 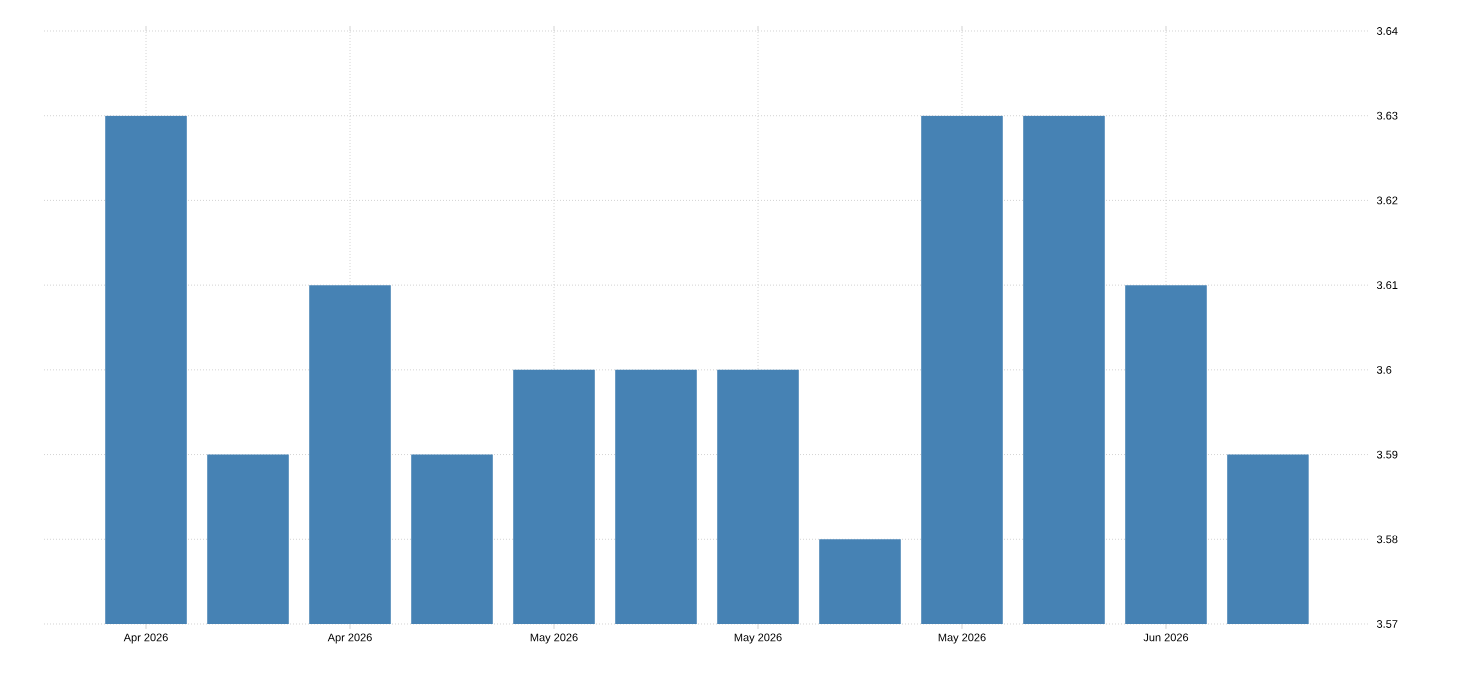 What do you see at coordinates (1387, 31) in the screenshot?
I see `y-tick-label: 3.64` at bounding box center [1387, 31].